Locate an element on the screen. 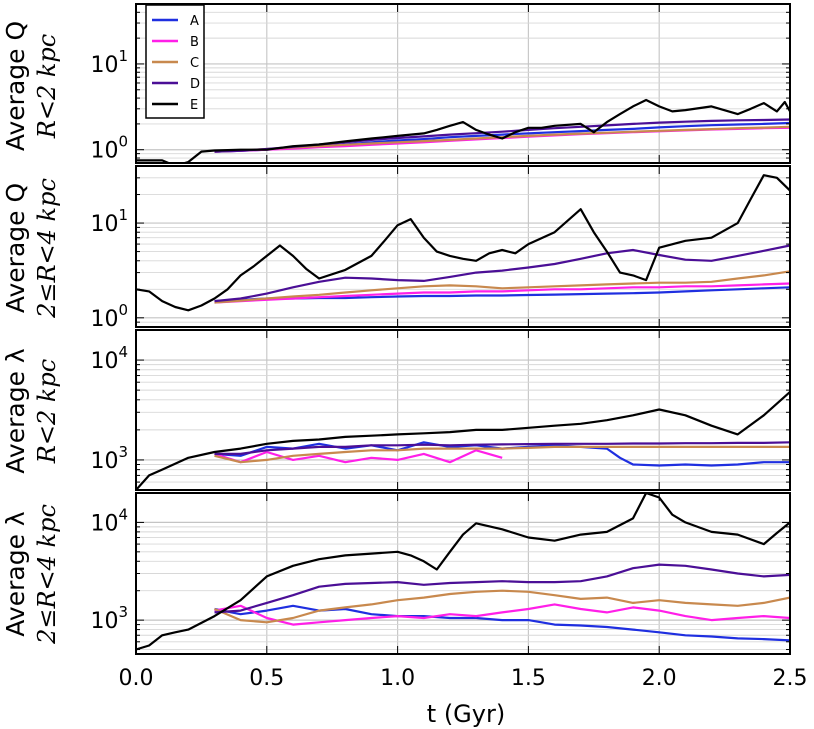 The image size is (814, 729). panel-1-ytick-label-1: 10¹ is located at coordinates (109, 62).